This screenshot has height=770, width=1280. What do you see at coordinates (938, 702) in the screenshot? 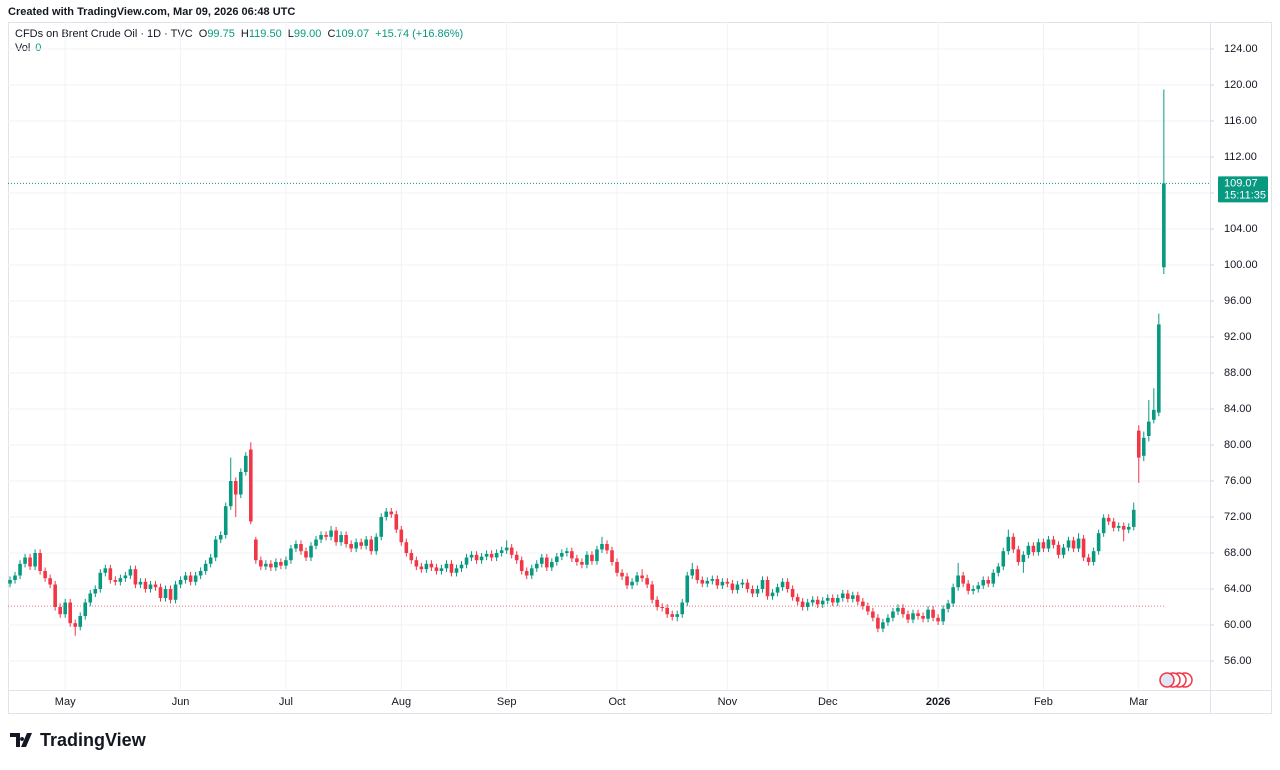
I see `x-tick-label: 2026` at bounding box center [938, 702].